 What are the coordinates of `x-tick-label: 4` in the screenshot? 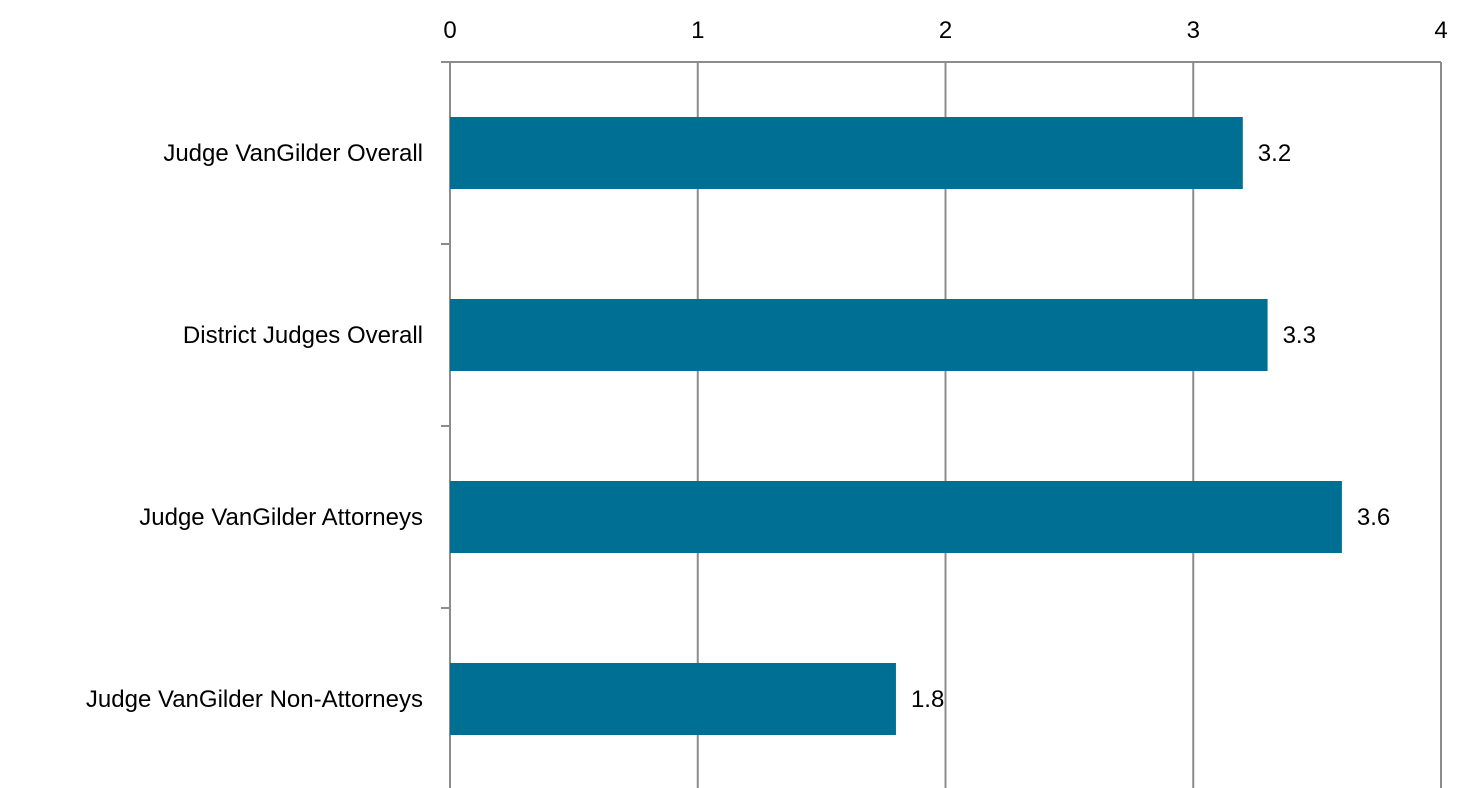 It's located at (1440, 30).